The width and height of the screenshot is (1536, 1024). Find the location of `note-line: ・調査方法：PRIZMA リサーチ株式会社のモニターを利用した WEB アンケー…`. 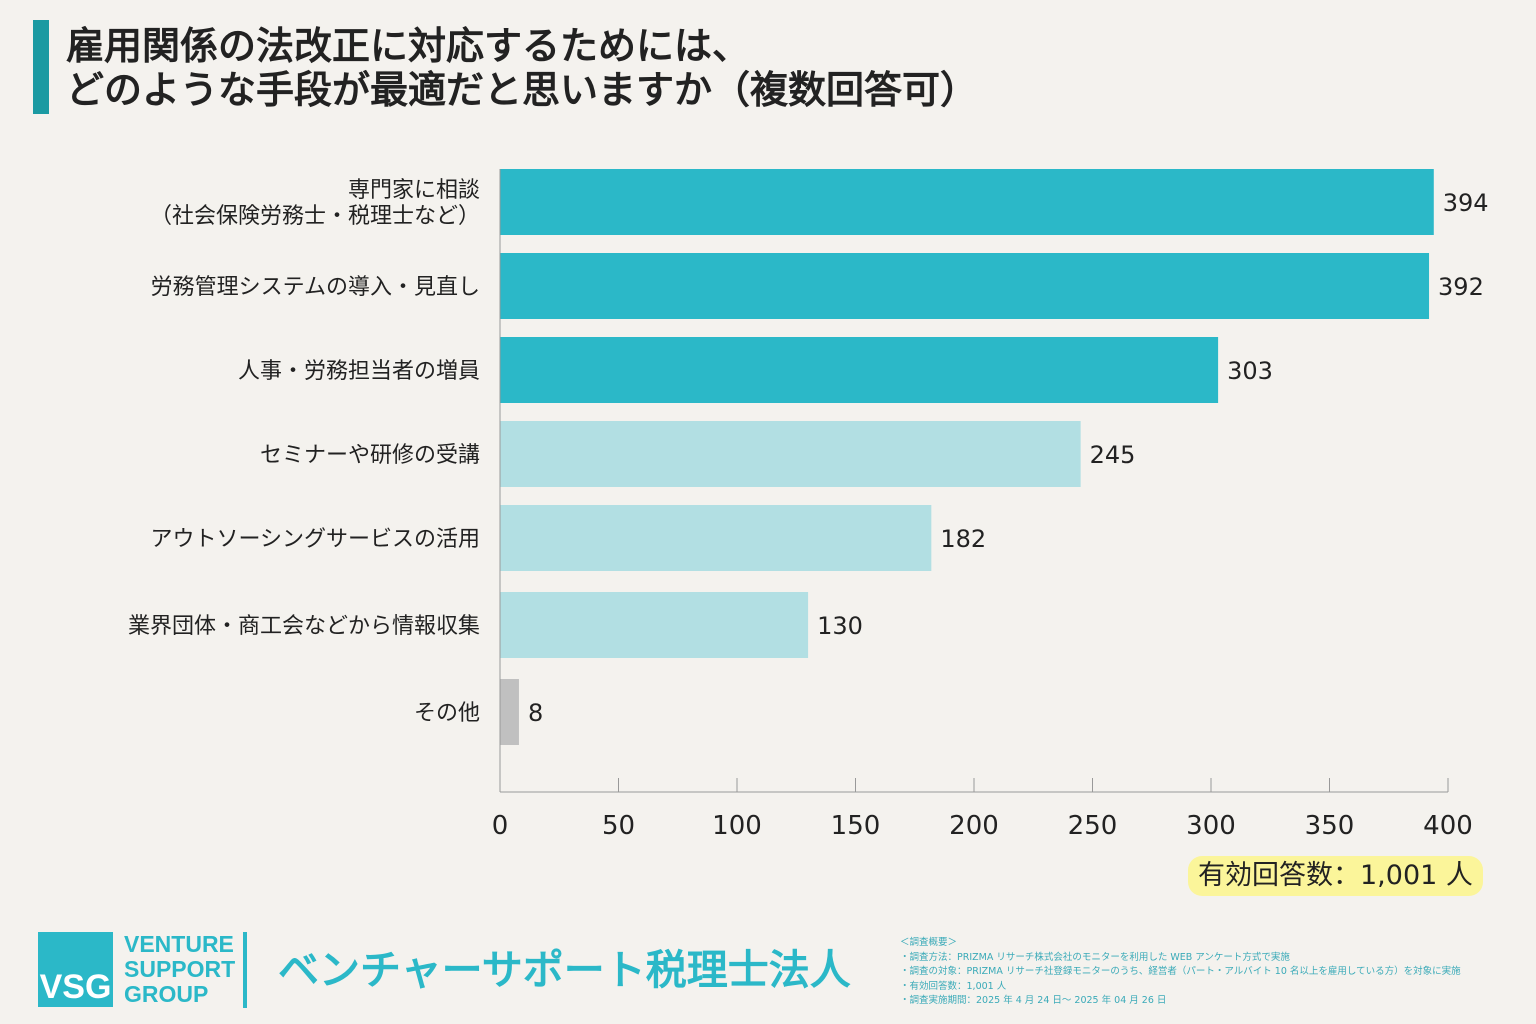

note-line: ・調査方法：PRIZMA リサーチ株式会社のモニターを利用した WEB アンケー… is located at coordinates (1095, 957).